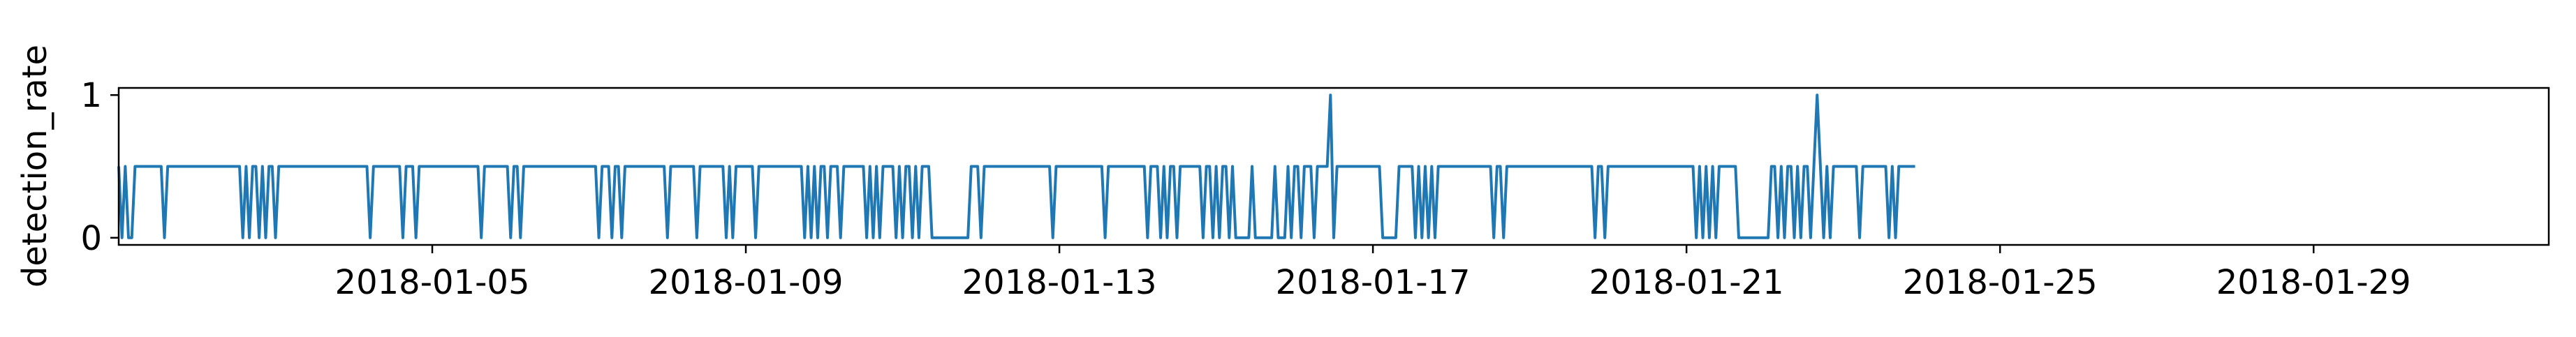 The width and height of the screenshot is (2576, 337). Describe the element at coordinates (432, 282) in the screenshot. I see `x-tick-label: 2018-01-05` at that location.